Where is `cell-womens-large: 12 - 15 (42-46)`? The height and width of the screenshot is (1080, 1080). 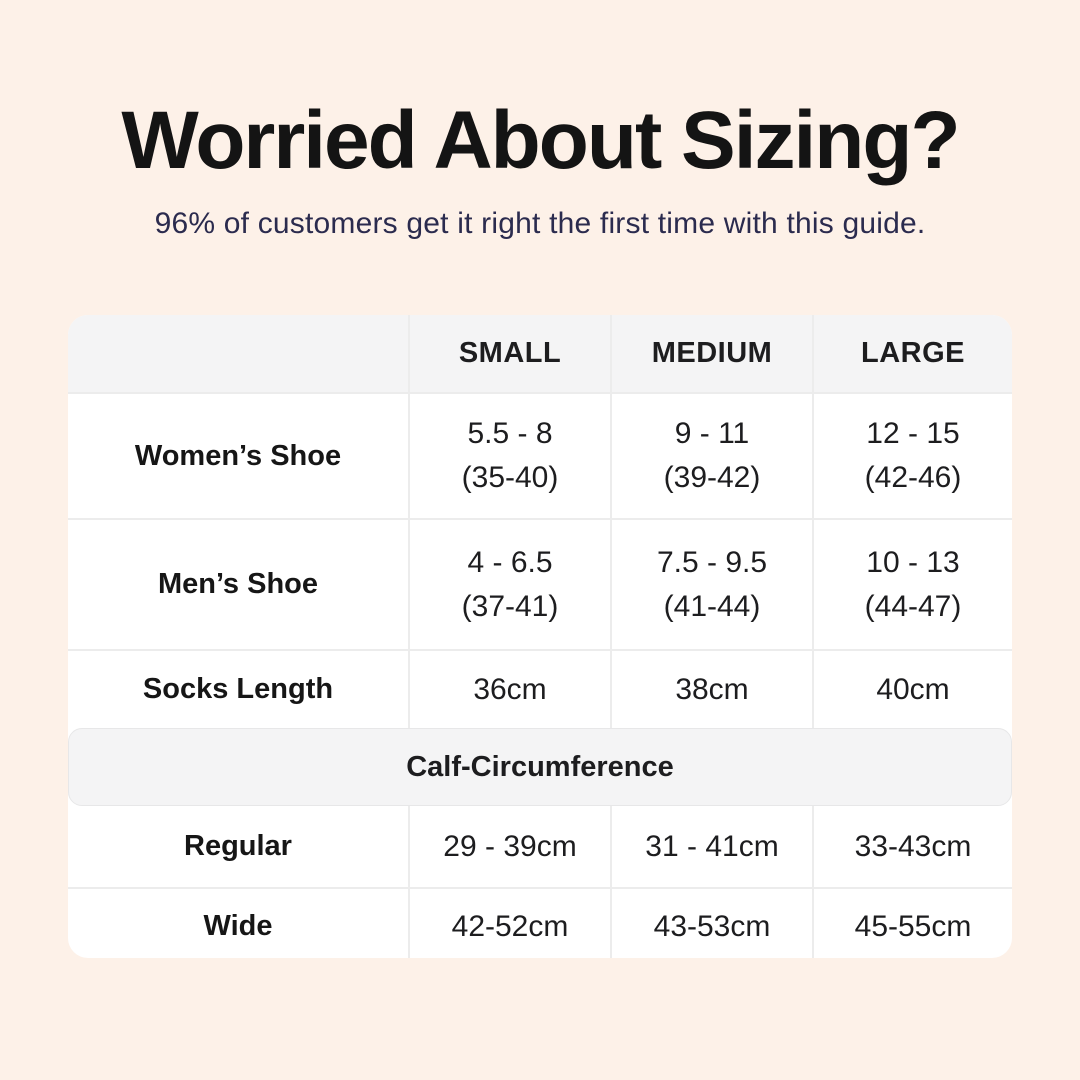 cell-womens-large: 12 - 15 (42-46) is located at coordinates (913, 456).